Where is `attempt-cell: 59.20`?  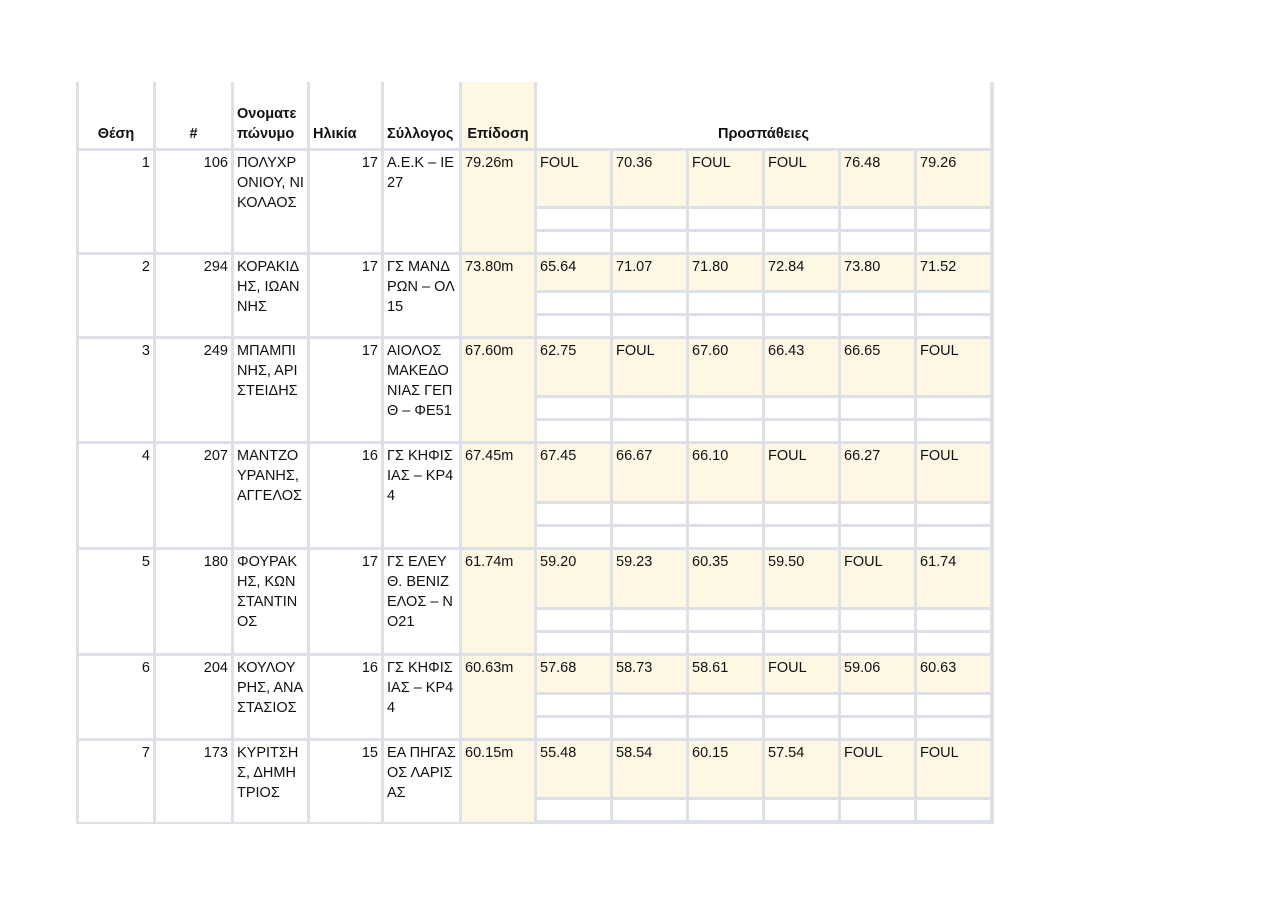
attempt-cell: 59.20 is located at coordinates (573, 578).